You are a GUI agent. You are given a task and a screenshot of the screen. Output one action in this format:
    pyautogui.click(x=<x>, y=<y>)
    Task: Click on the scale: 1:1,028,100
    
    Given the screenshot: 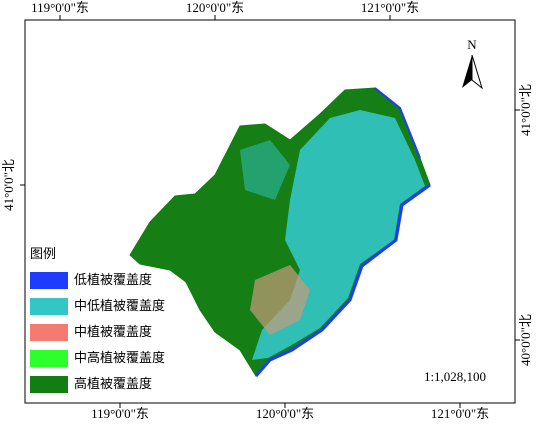 What is the action you would take?
    pyautogui.click(x=455, y=376)
    